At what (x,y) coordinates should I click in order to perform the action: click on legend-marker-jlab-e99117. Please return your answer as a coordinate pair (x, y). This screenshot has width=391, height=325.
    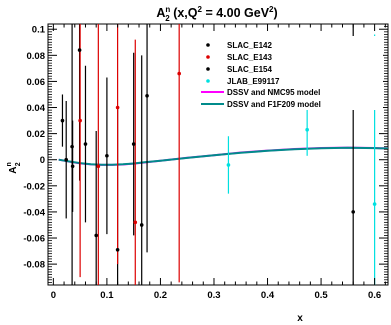
    Looking at the image, I should click on (208, 81).